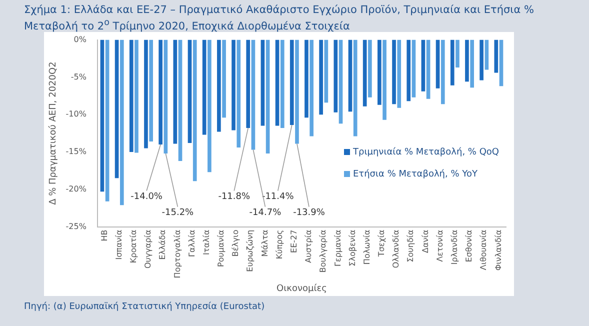  I want to click on x-axis-title: Οικονομίες, so click(301, 288).